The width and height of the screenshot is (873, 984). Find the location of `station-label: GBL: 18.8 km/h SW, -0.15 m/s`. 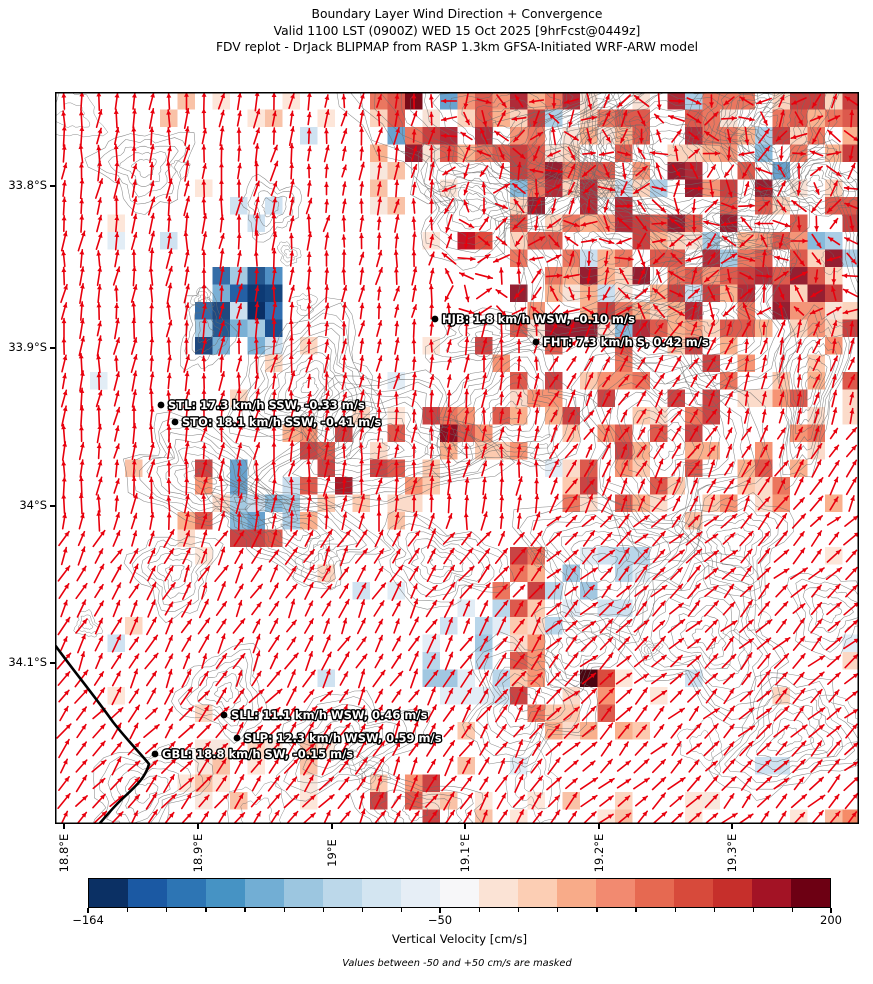

station-label: GBL: 18.8 km/h SW, -0.15 m/s is located at coordinates (257, 754).